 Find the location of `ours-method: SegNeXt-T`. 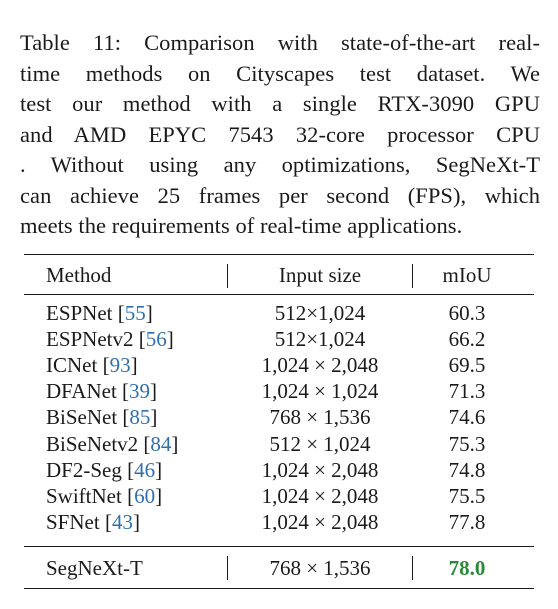

ours-method: SegNeXt-T is located at coordinates (94, 568).